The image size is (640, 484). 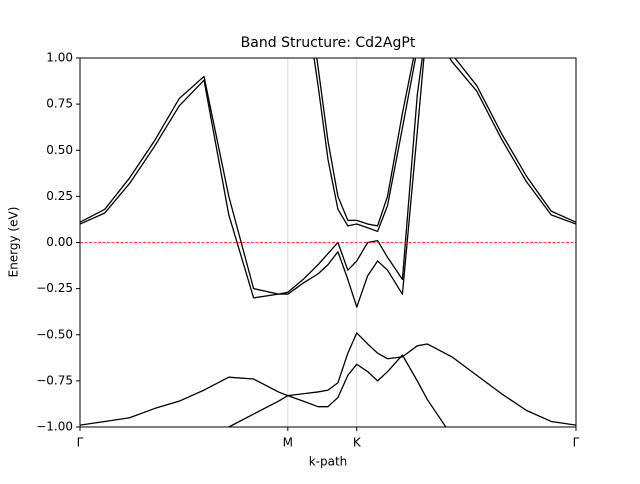 I want to click on y-tick-label: 0.00, so click(x=59, y=242).